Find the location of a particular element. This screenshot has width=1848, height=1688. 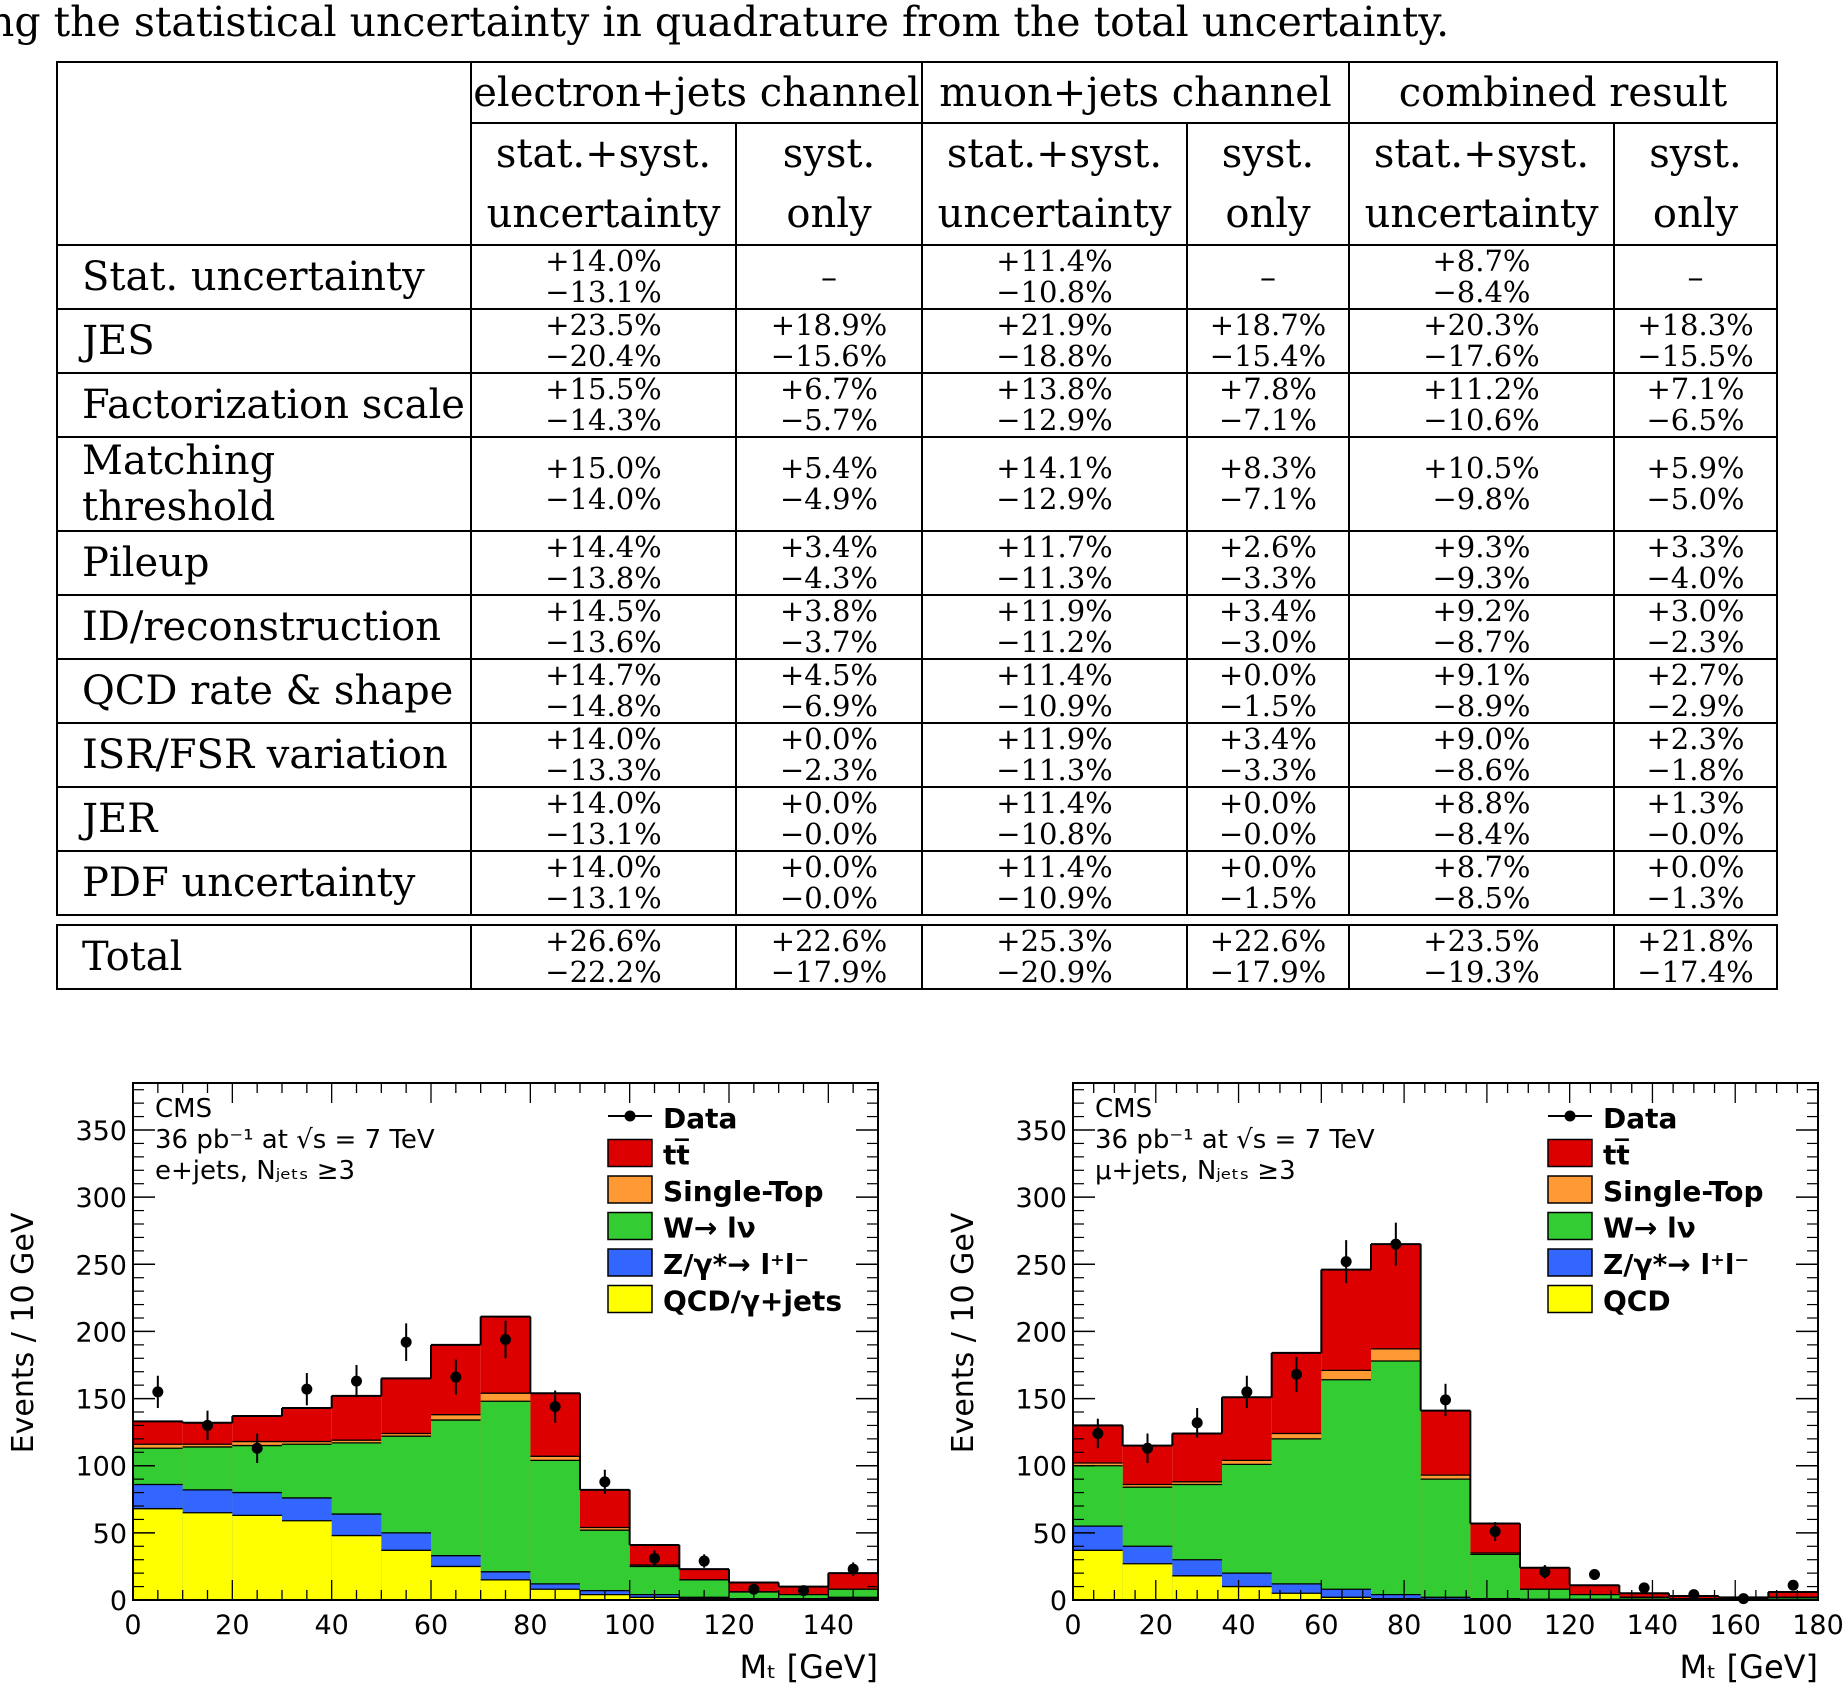

cell-value: +11.7% is located at coordinates (1054, 547).